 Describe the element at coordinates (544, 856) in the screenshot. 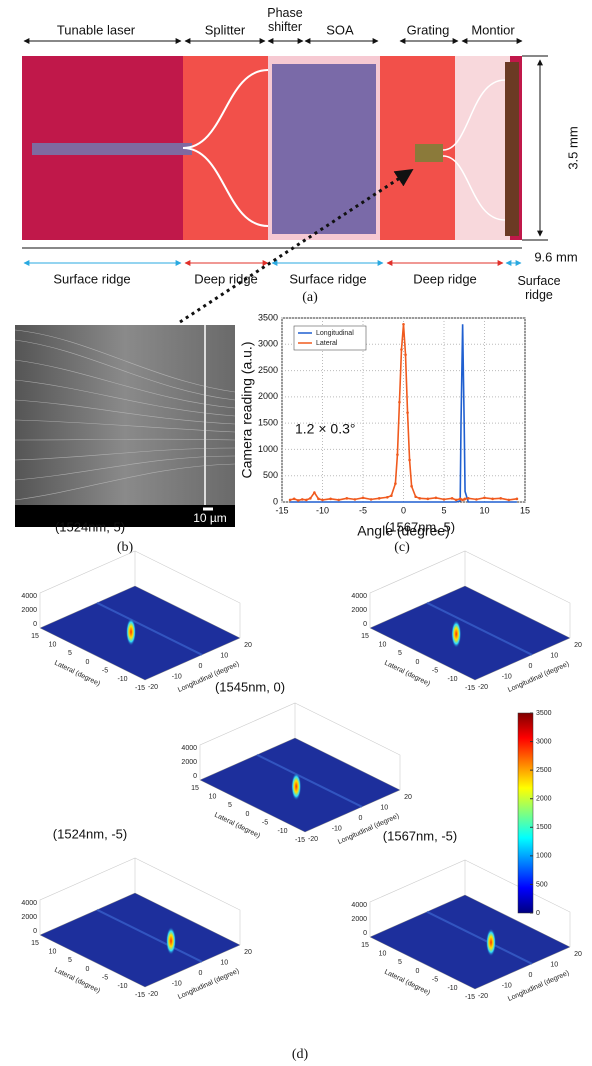

I see `colorbar-tick-label: 1000` at that location.